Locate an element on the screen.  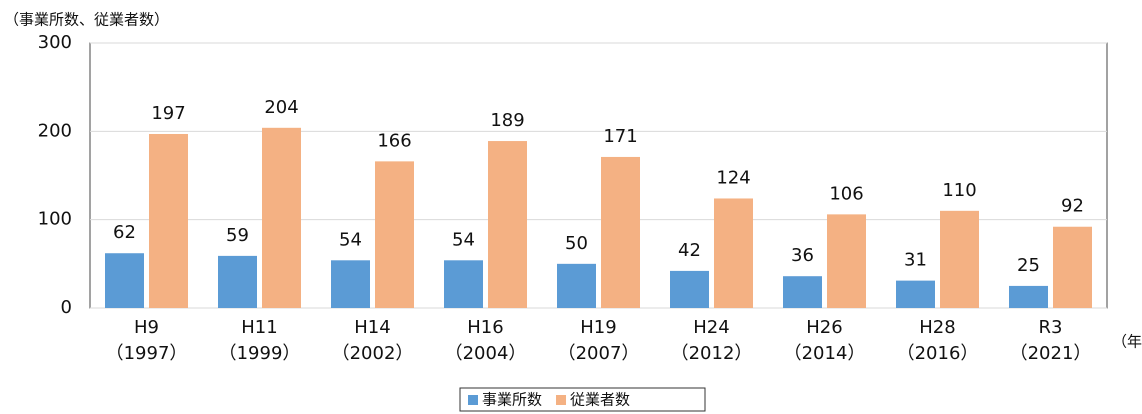
x-tick-label: H19 （2007） is located at coordinates (599, 340).